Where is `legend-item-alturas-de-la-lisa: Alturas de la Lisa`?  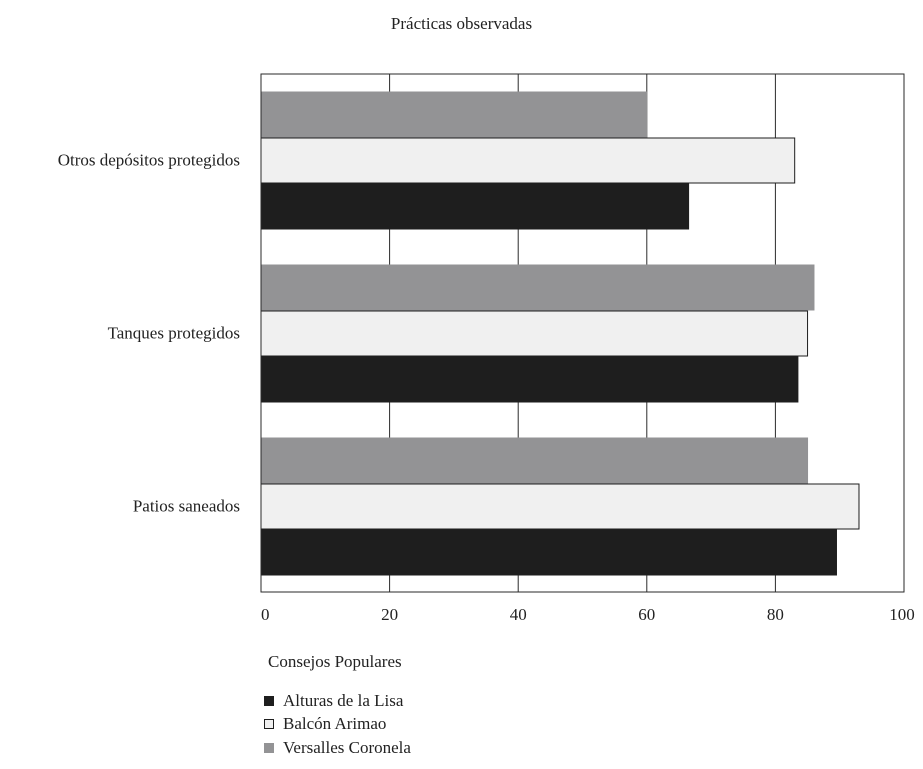
legend-item-alturas-de-la-lisa: Alturas de la Lisa is located at coordinates (337, 701).